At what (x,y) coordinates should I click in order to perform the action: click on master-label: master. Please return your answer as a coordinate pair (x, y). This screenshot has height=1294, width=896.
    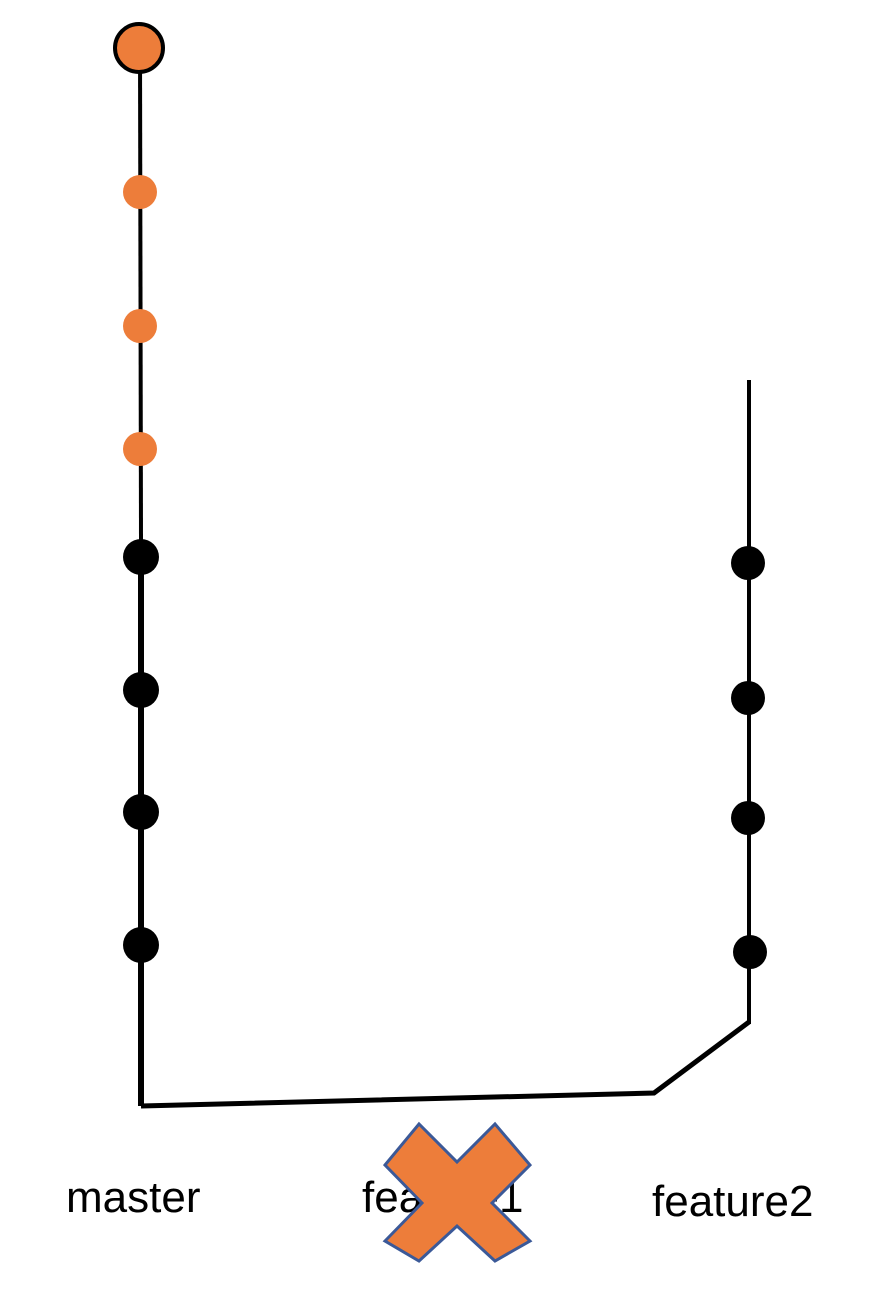
    Looking at the image, I should click on (133, 1197).